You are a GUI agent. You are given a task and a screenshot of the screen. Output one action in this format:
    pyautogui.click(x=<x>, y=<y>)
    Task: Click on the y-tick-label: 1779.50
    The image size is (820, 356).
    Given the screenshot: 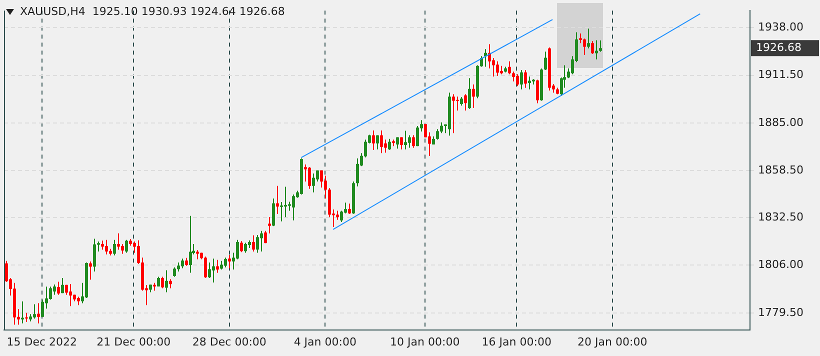 What is the action you would take?
    pyautogui.click(x=781, y=312)
    